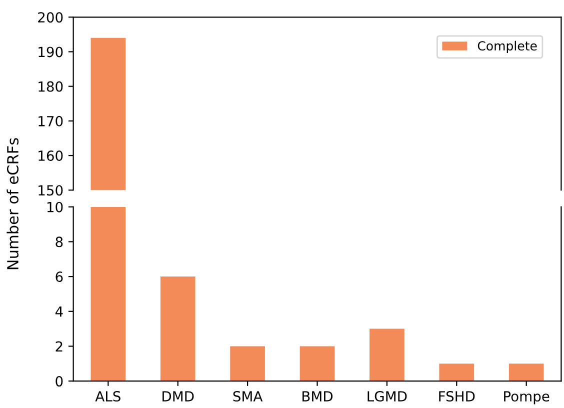 Image resolution: width=564 pixels, height=408 pixels. Describe the element at coordinates (387, 396) in the screenshot. I see `x-tick-label: LGMD` at that location.